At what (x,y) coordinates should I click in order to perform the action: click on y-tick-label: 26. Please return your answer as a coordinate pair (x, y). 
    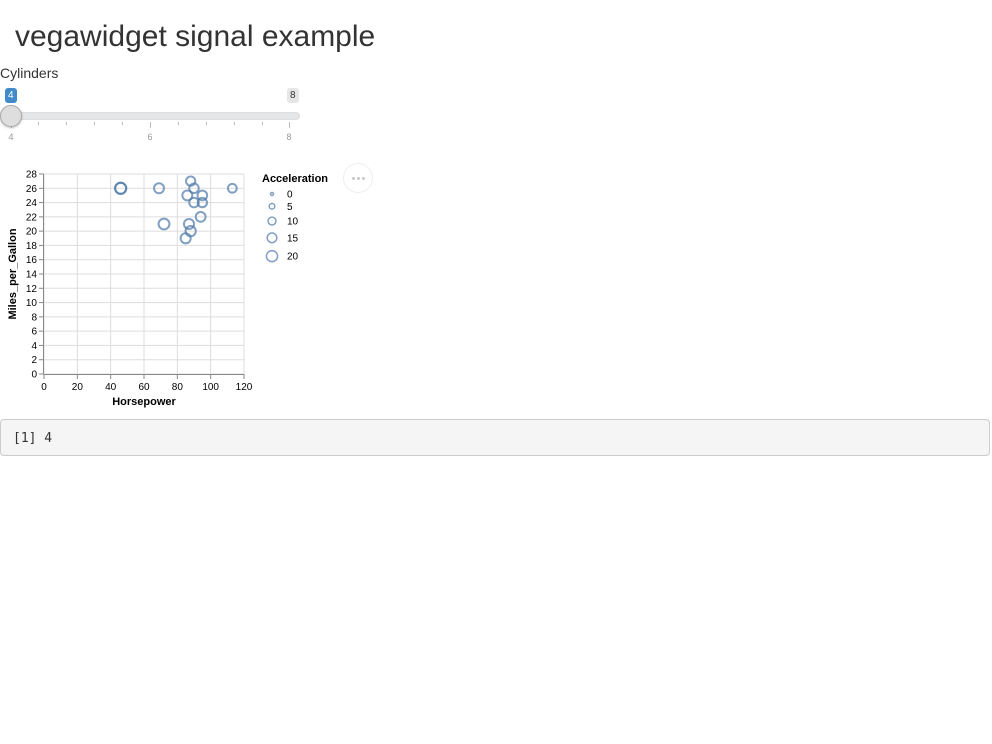
    Looking at the image, I should click on (32, 189).